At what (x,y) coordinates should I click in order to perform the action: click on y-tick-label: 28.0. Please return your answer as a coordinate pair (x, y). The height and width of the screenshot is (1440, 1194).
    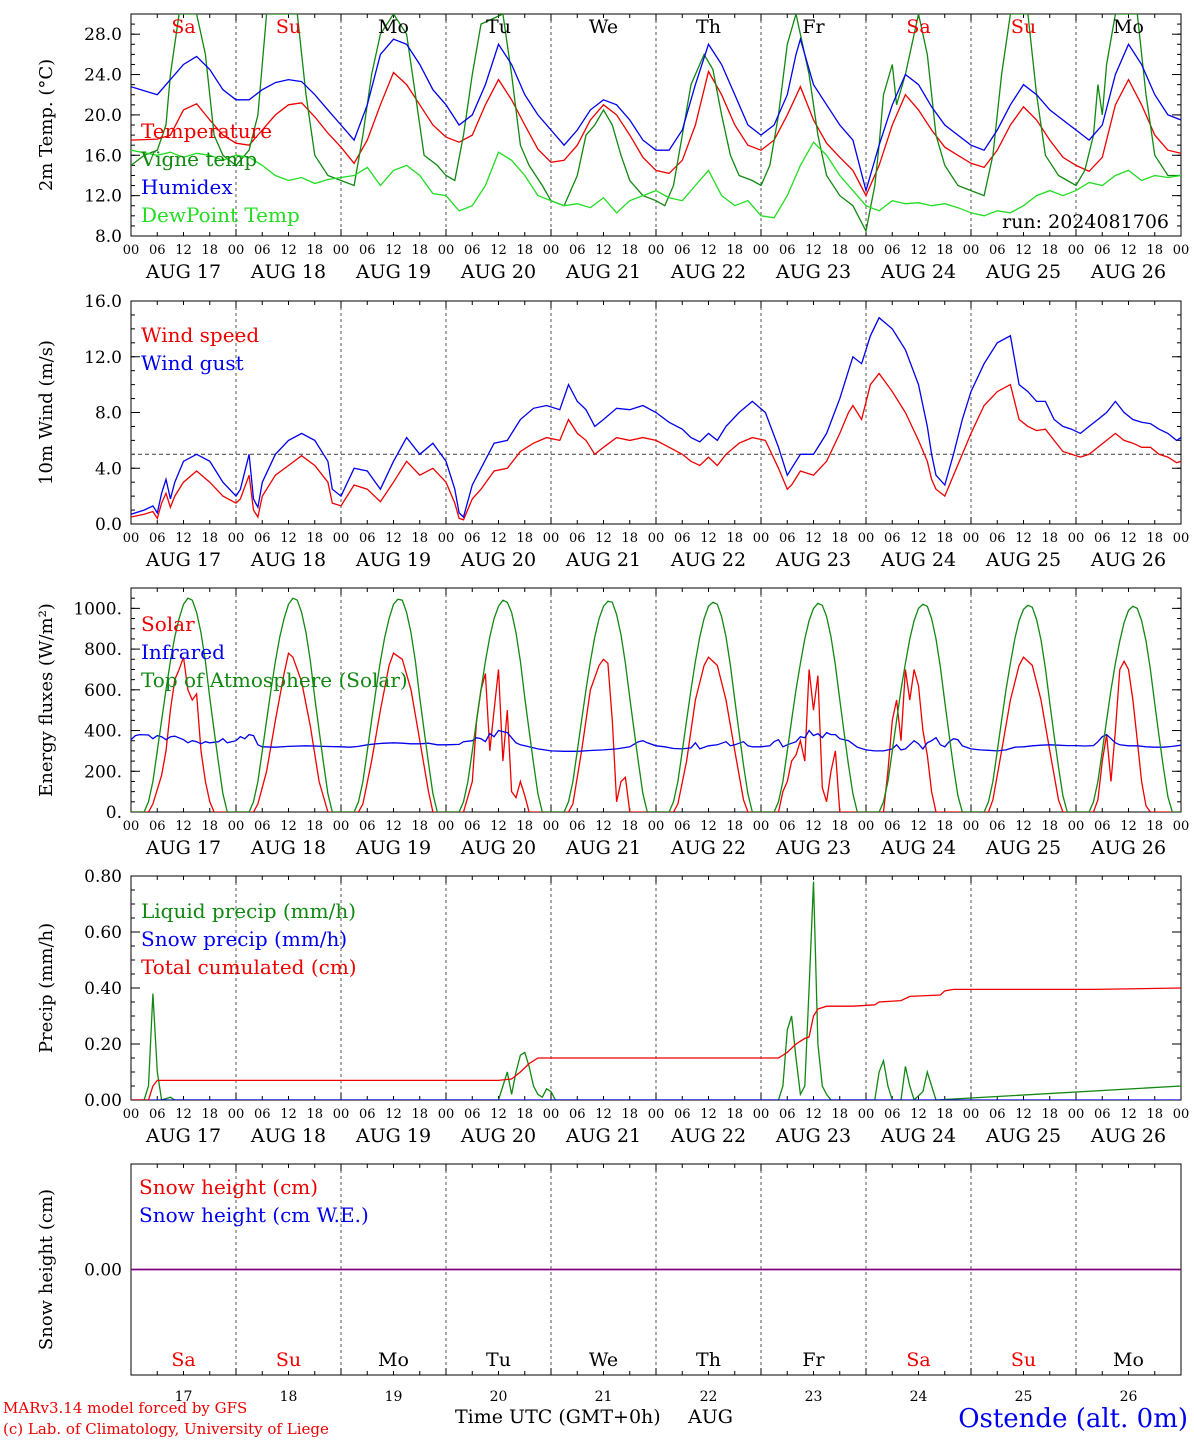
    Looking at the image, I should click on (103, 35).